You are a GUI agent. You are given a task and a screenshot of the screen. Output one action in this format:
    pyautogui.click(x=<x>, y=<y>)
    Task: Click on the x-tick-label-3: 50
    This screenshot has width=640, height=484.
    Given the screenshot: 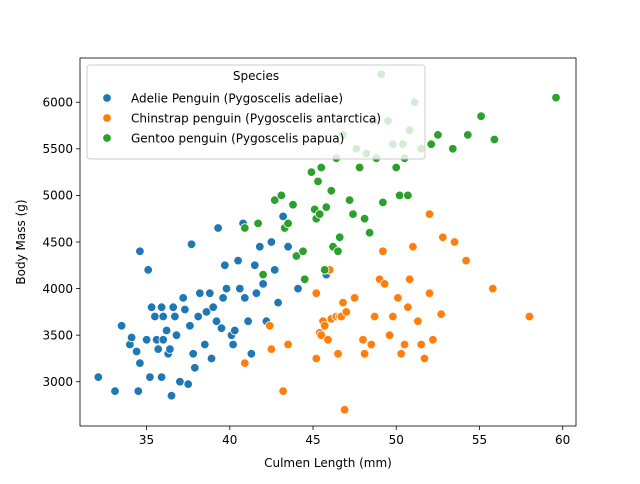 What is the action you would take?
    pyautogui.click(x=396, y=440)
    